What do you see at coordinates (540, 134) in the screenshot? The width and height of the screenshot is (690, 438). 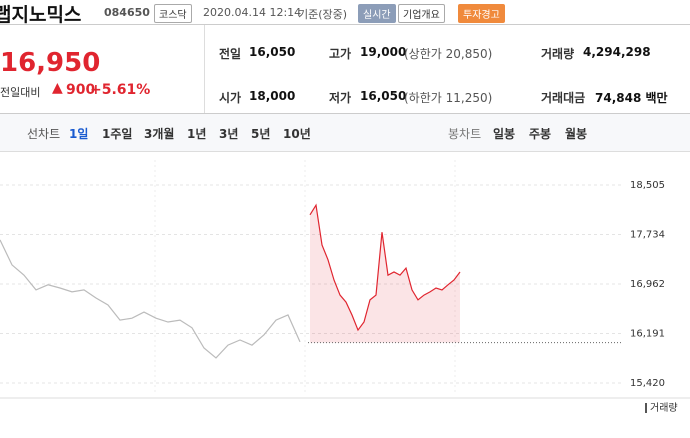 I see `candle-tab: 주봉` at bounding box center [540, 134].